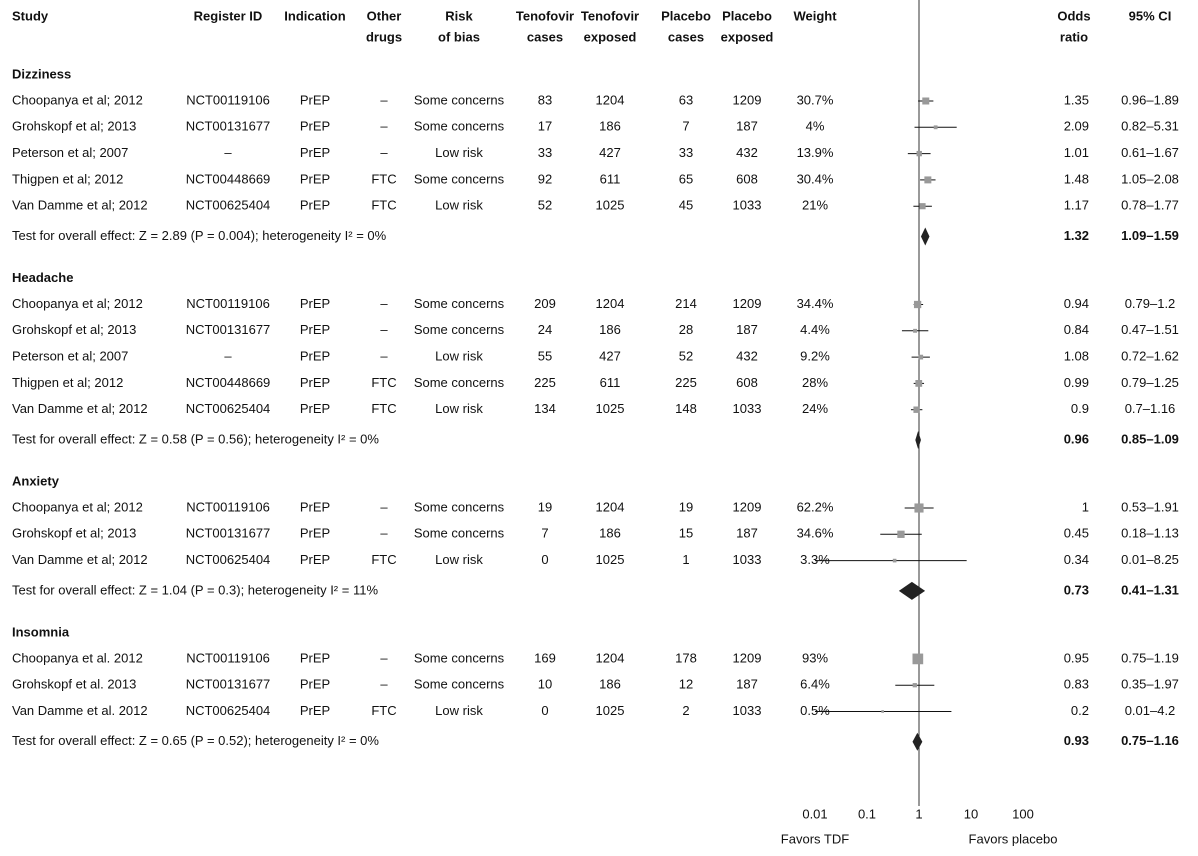  Describe the element at coordinates (1150, 740) in the screenshot. I see `overall-ci-label: 0.75–1.16` at that location.